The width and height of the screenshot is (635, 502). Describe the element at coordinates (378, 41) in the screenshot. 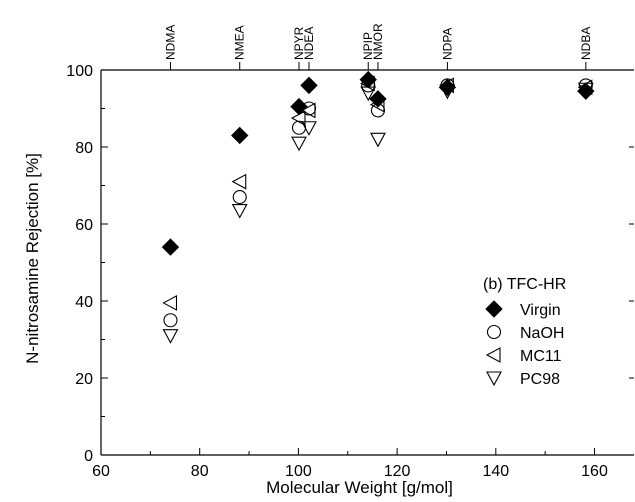

I see `compound-label: NMOR` at that location.